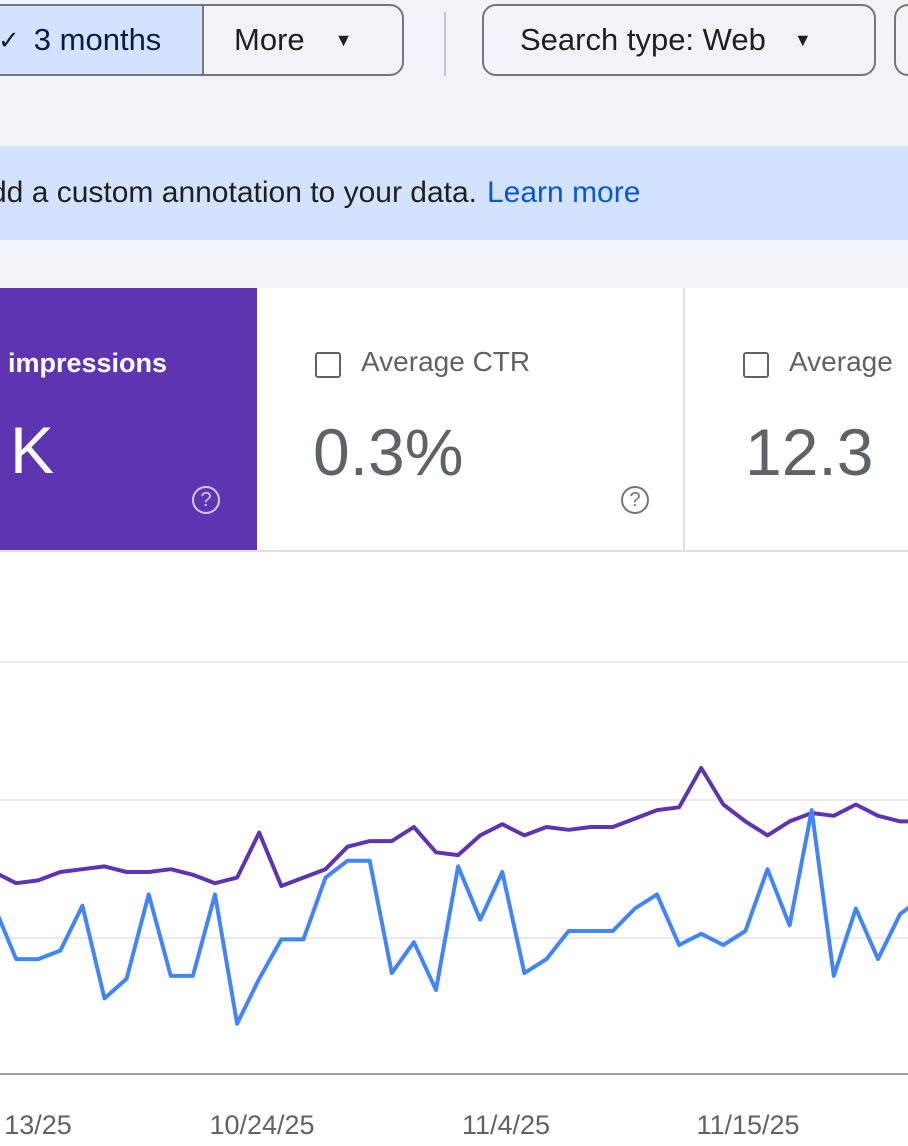 This screenshot has width=908, height=1146. I want to click on range-3-months-button: ✓ 3 months, so click(102, 40).